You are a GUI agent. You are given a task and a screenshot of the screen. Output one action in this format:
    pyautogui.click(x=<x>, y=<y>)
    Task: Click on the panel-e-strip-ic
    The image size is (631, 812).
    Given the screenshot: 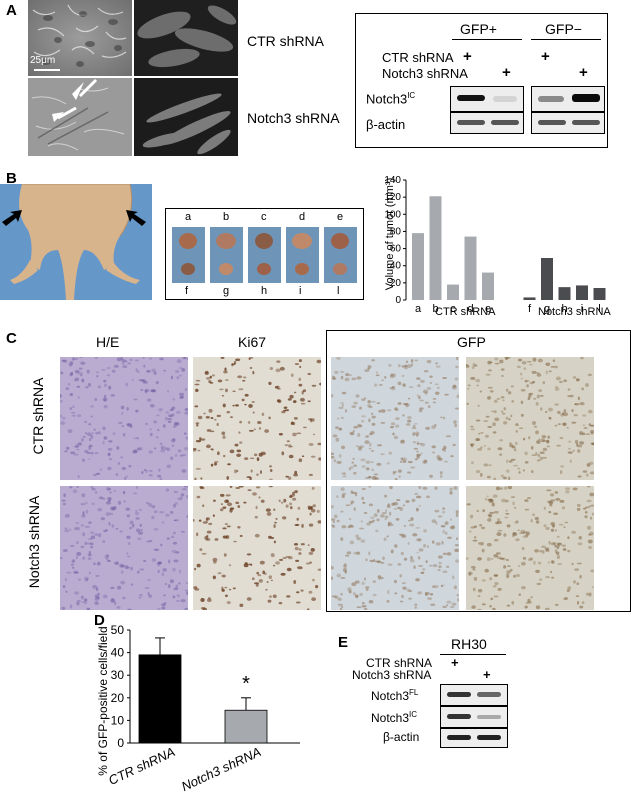 What is the action you would take?
    pyautogui.click(x=474, y=717)
    